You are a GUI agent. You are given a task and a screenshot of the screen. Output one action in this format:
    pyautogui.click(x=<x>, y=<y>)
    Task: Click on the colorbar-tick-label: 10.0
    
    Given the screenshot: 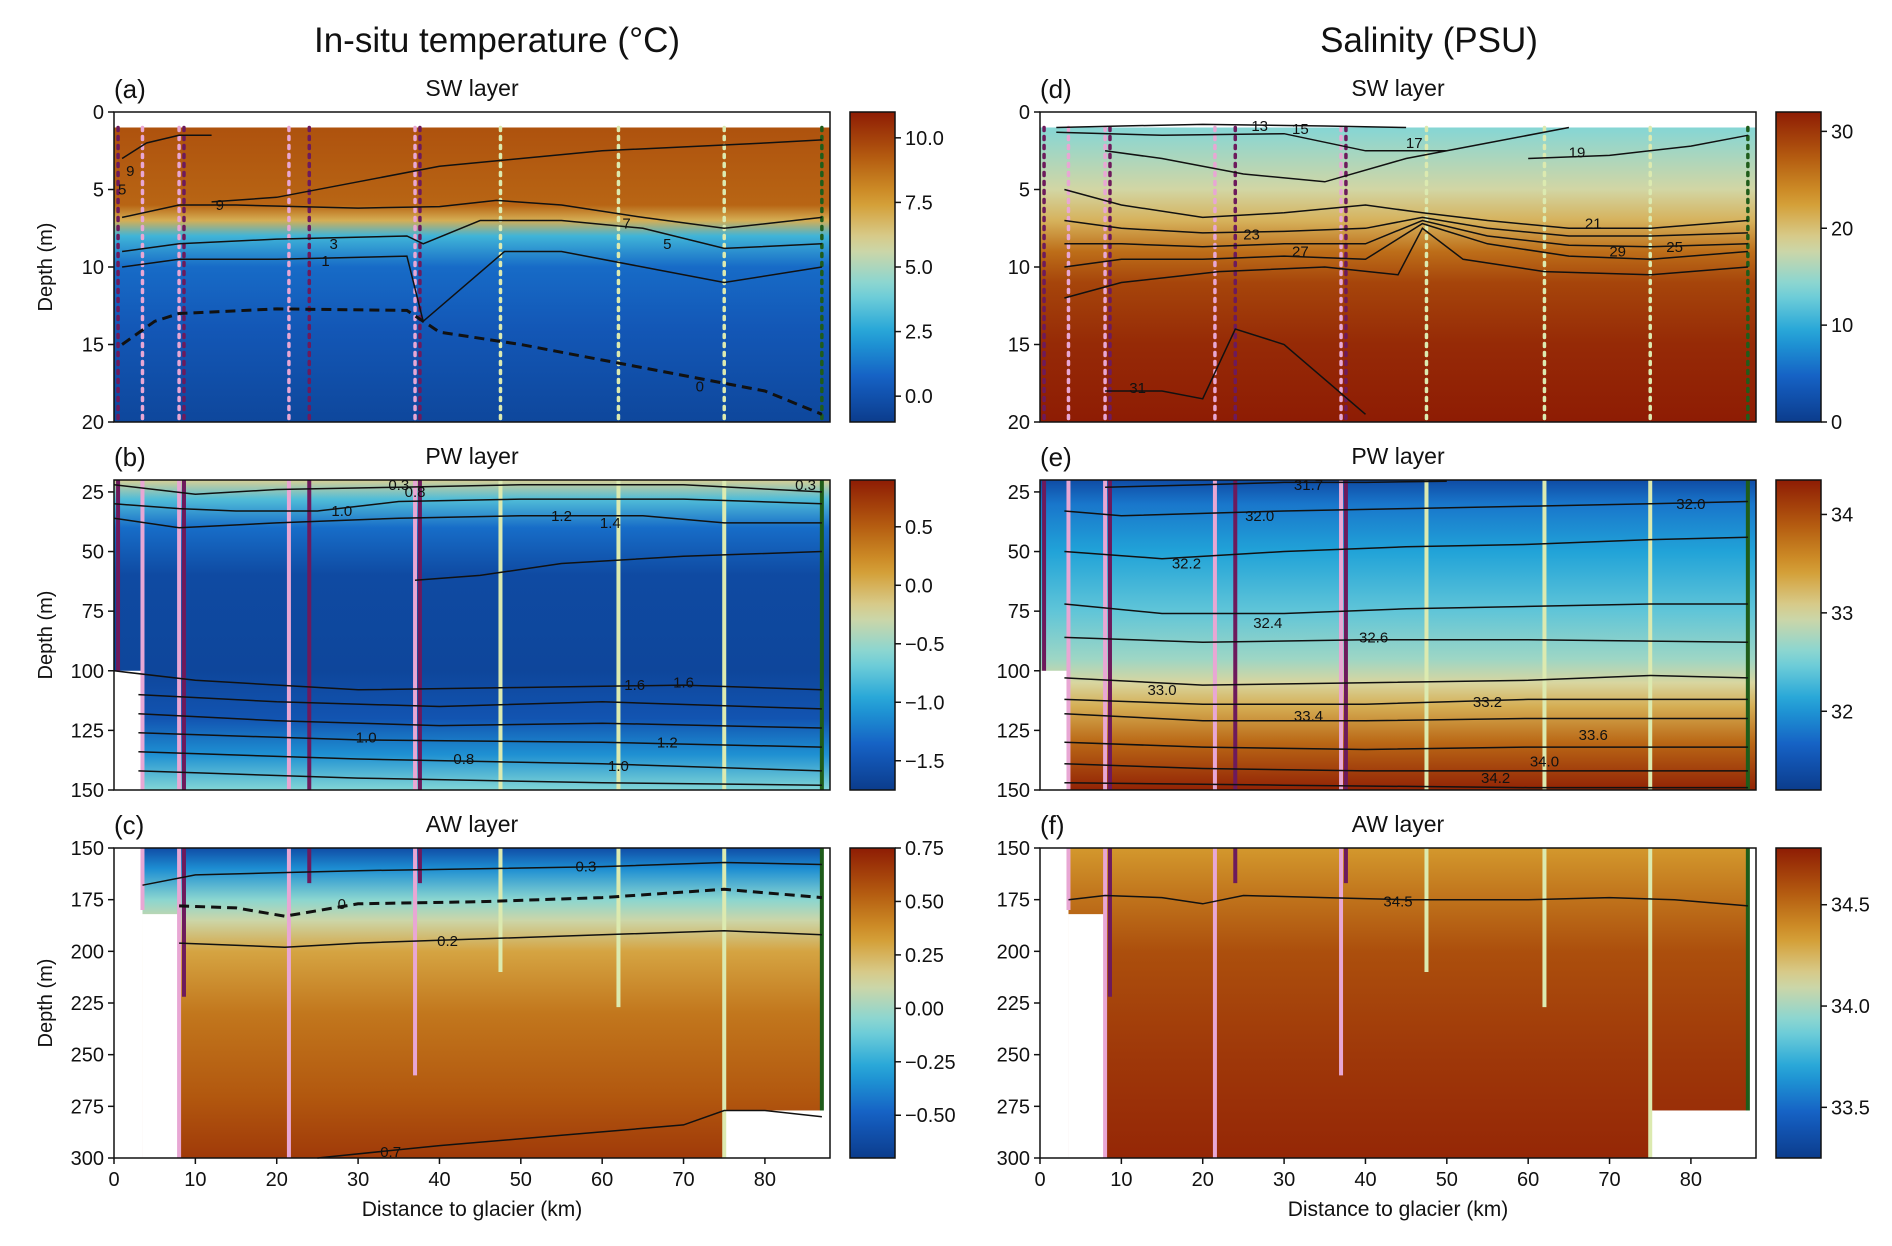 What is the action you would take?
    pyautogui.click(x=924, y=139)
    